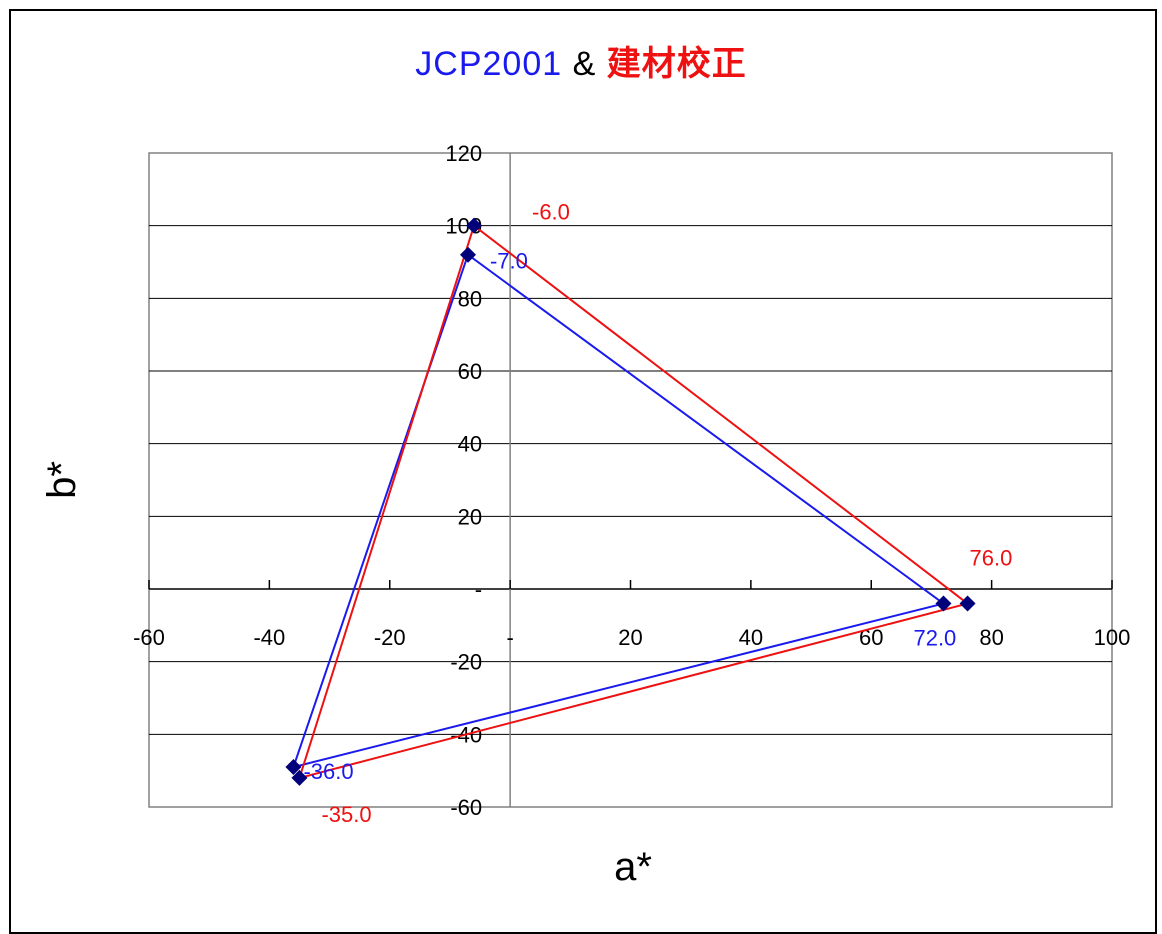  Describe the element at coordinates (1112, 637) in the screenshot. I see `x-tick-label: 100` at that location.